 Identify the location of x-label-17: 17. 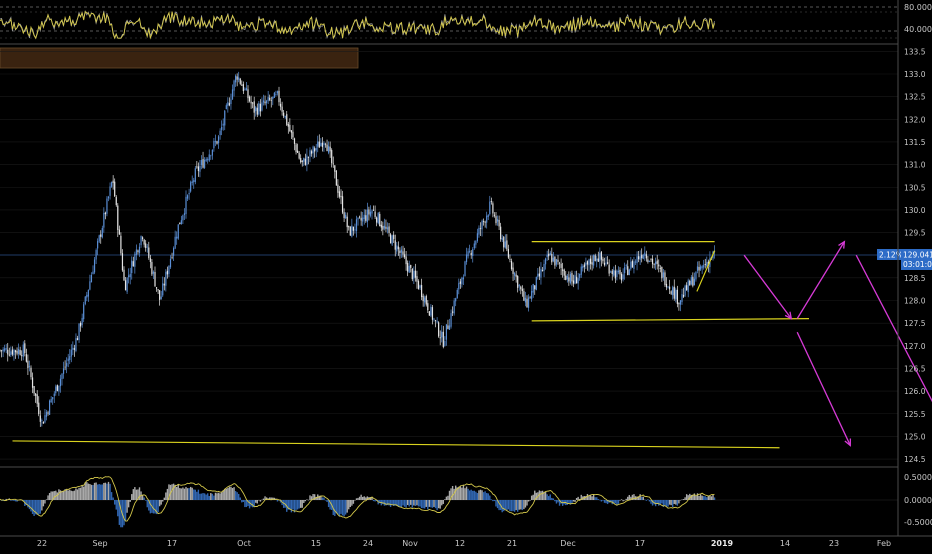
(172, 543).